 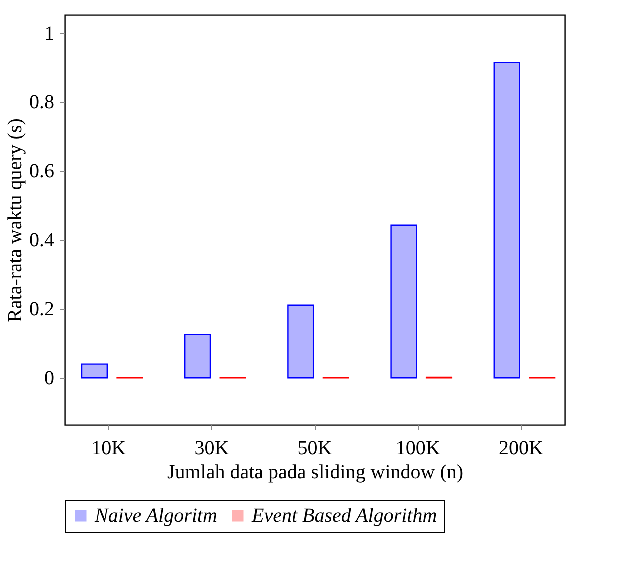 I want to click on y-tick-label: 0, so click(x=49, y=379).